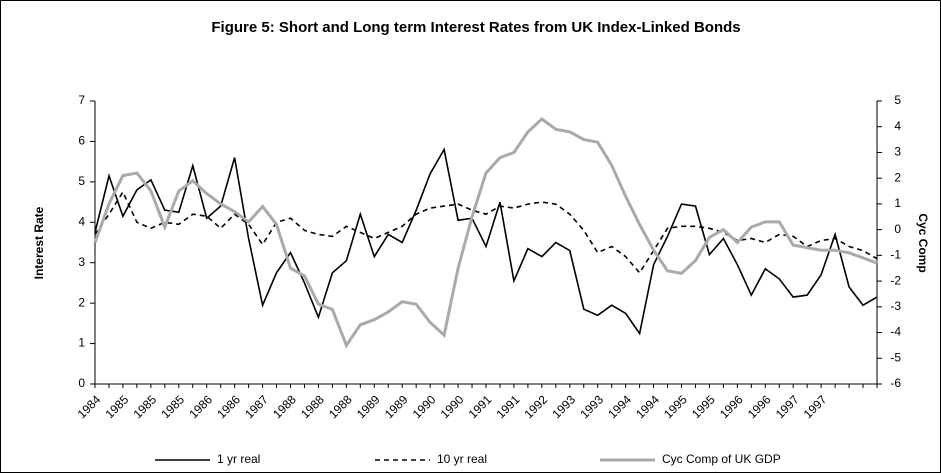 This screenshot has height=473, width=941. I want to click on y2-tick-label: 4, so click(897, 126).